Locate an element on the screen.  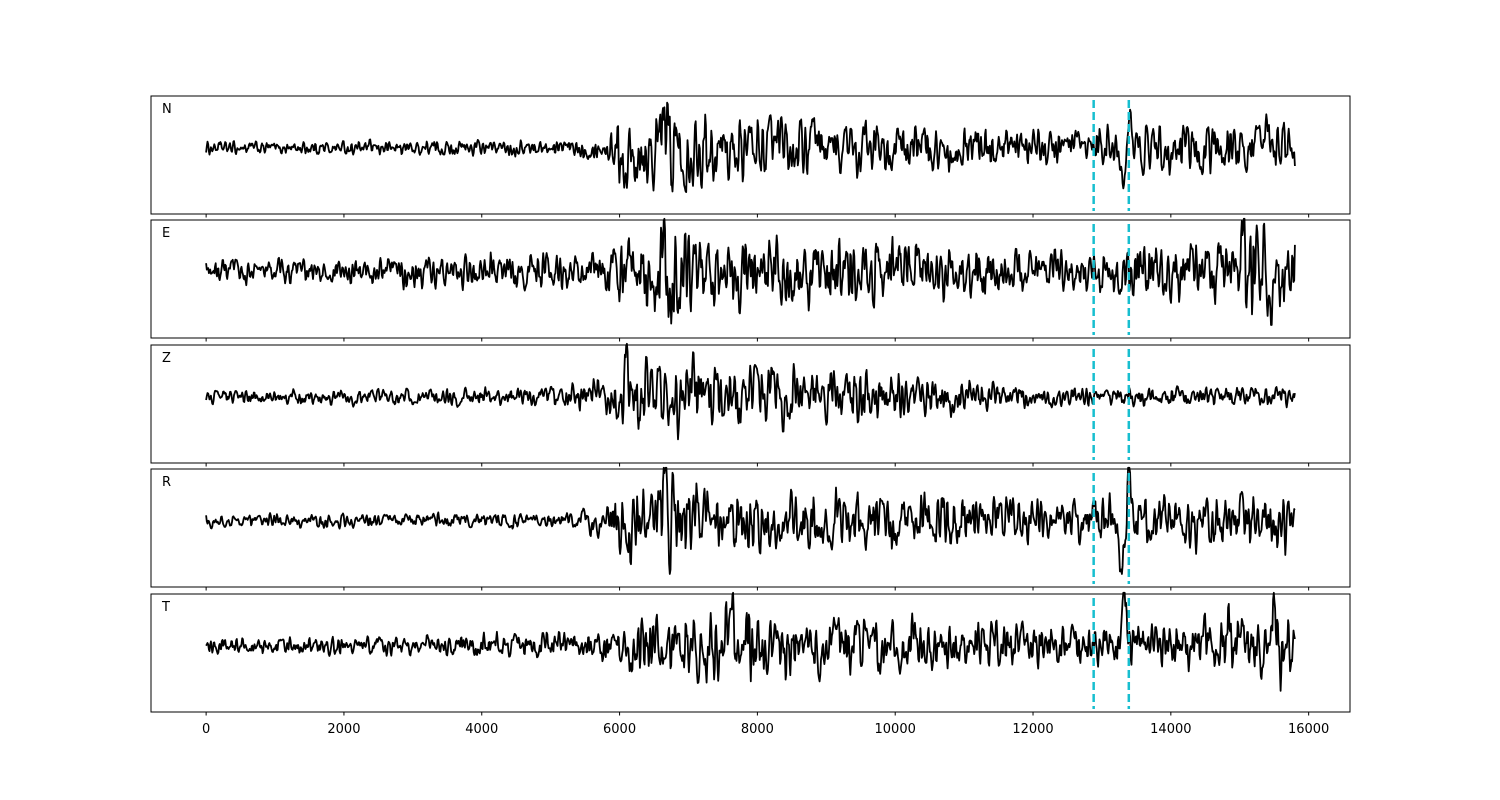
panel-z: Z is located at coordinates (750, 404).